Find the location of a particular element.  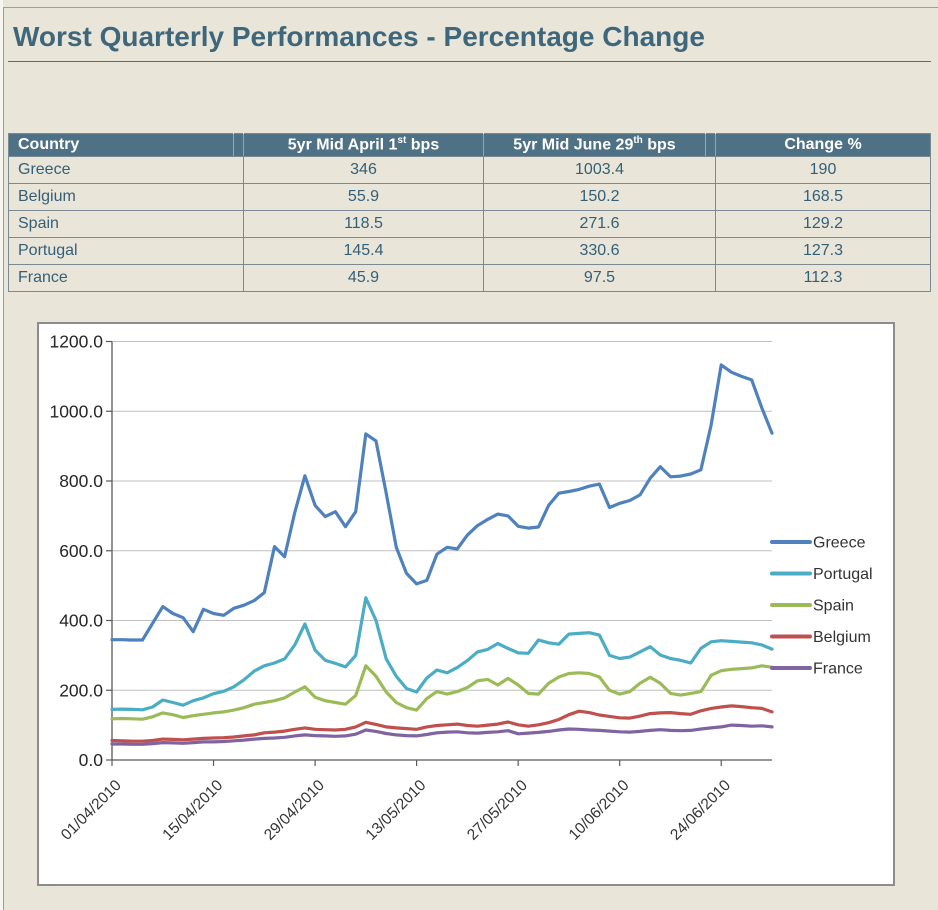

april-value-cell: 118.5 is located at coordinates (363, 224).